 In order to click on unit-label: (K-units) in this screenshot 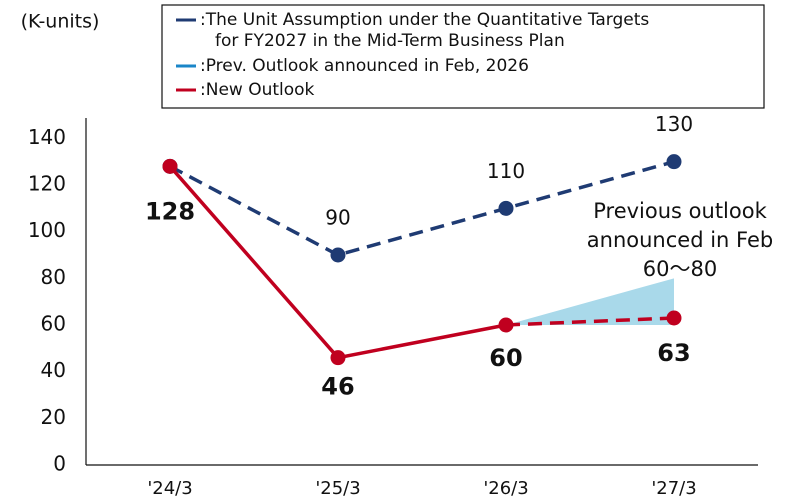, I will do `click(60, 22)`.